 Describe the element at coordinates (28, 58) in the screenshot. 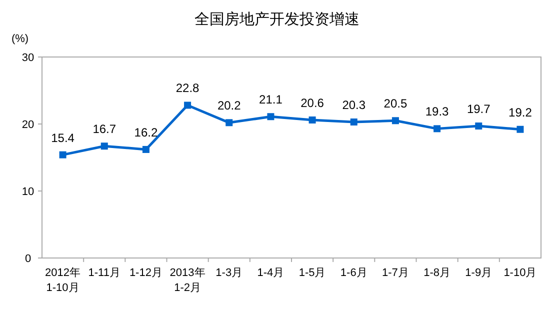

I see `y-tick-label: 30` at that location.